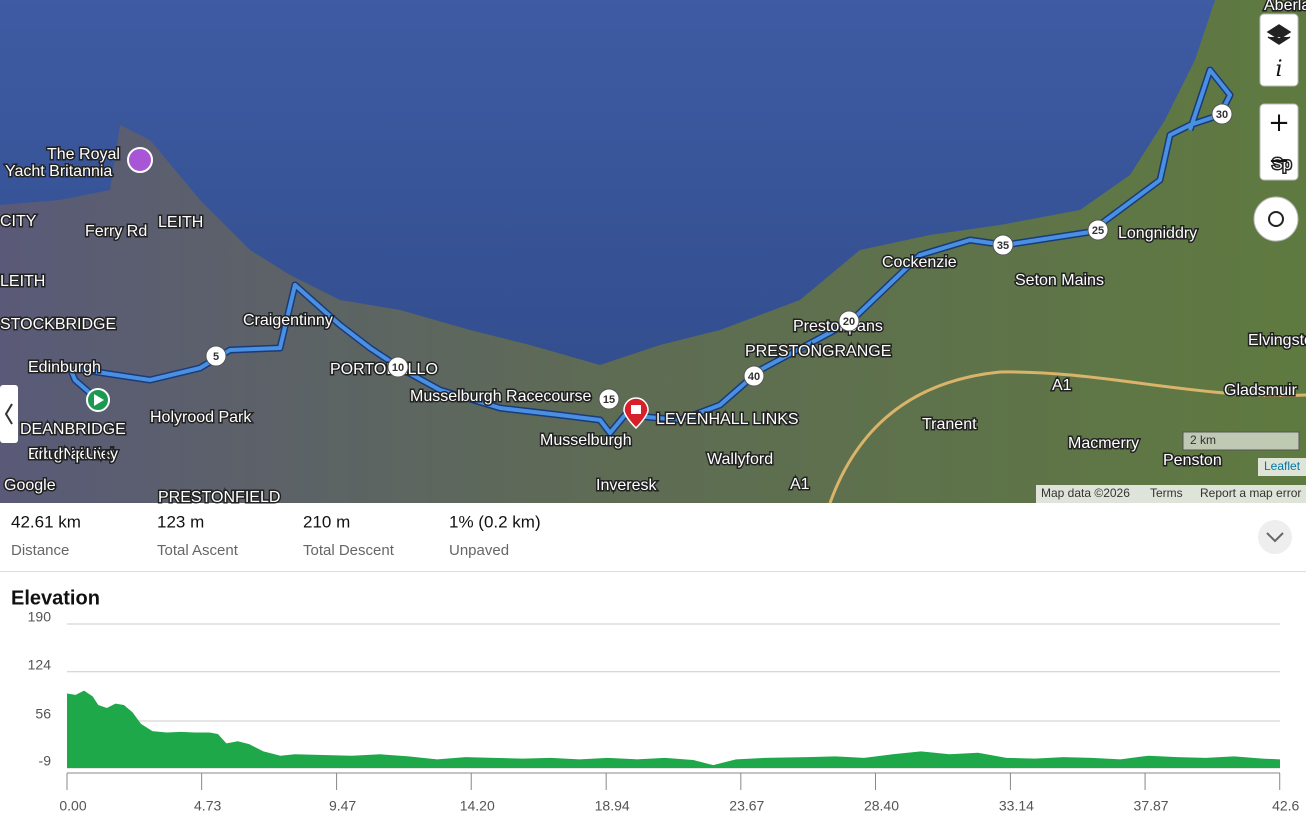 The width and height of the screenshot is (1306, 830). Describe the element at coordinates (1157, 233) in the screenshot. I see `map-label: Longniddry` at that location.